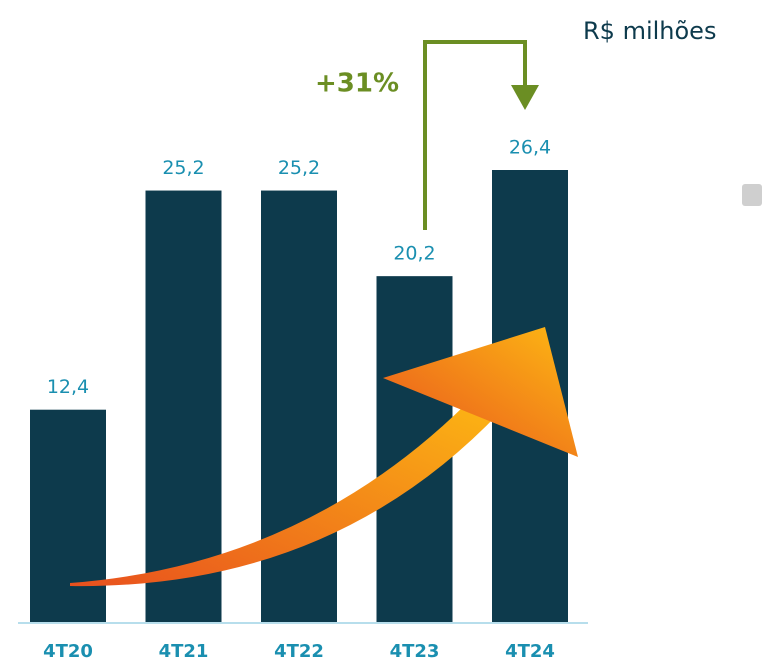 This screenshot has height=662, width=762. I want to click on value-label: 12,4, so click(68, 387).